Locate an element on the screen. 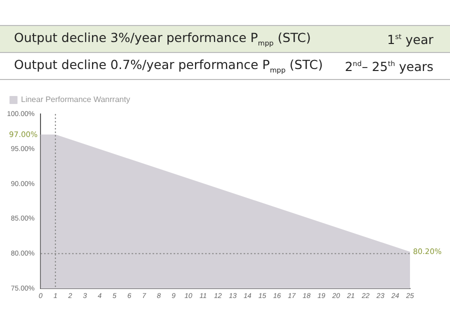  legend-label: Linear Performance Wanrranty is located at coordinates (75, 99).